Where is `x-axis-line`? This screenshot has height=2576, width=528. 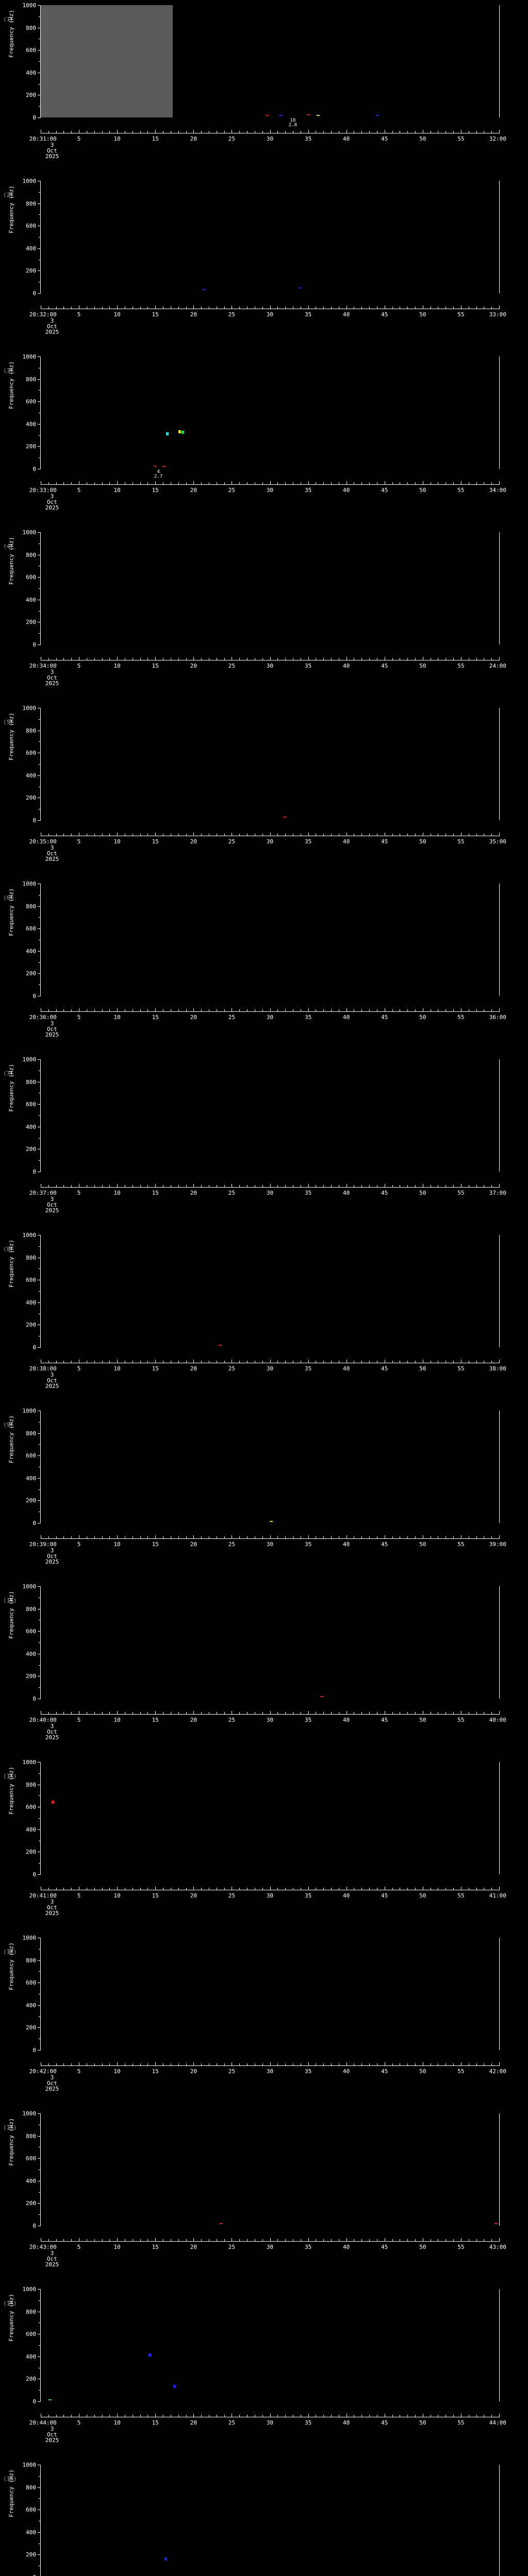 x-axis-line is located at coordinates (270, 2065).